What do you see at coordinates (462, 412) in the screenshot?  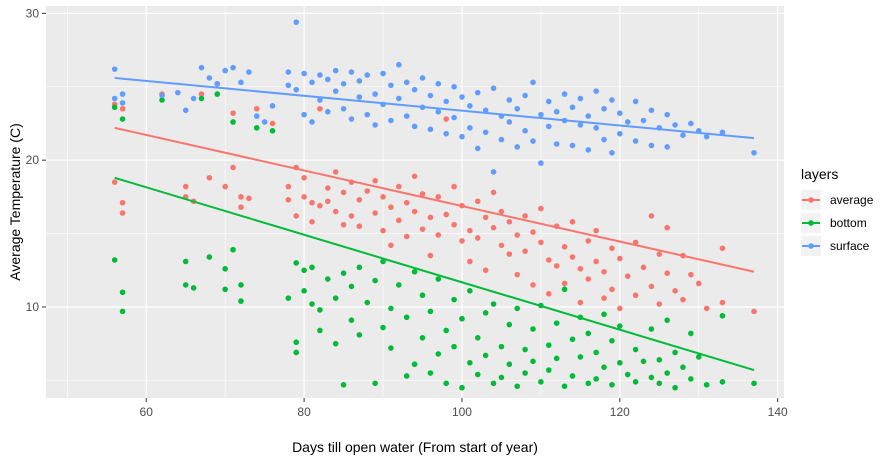 I see `x-tick-label: 100` at bounding box center [462, 412].